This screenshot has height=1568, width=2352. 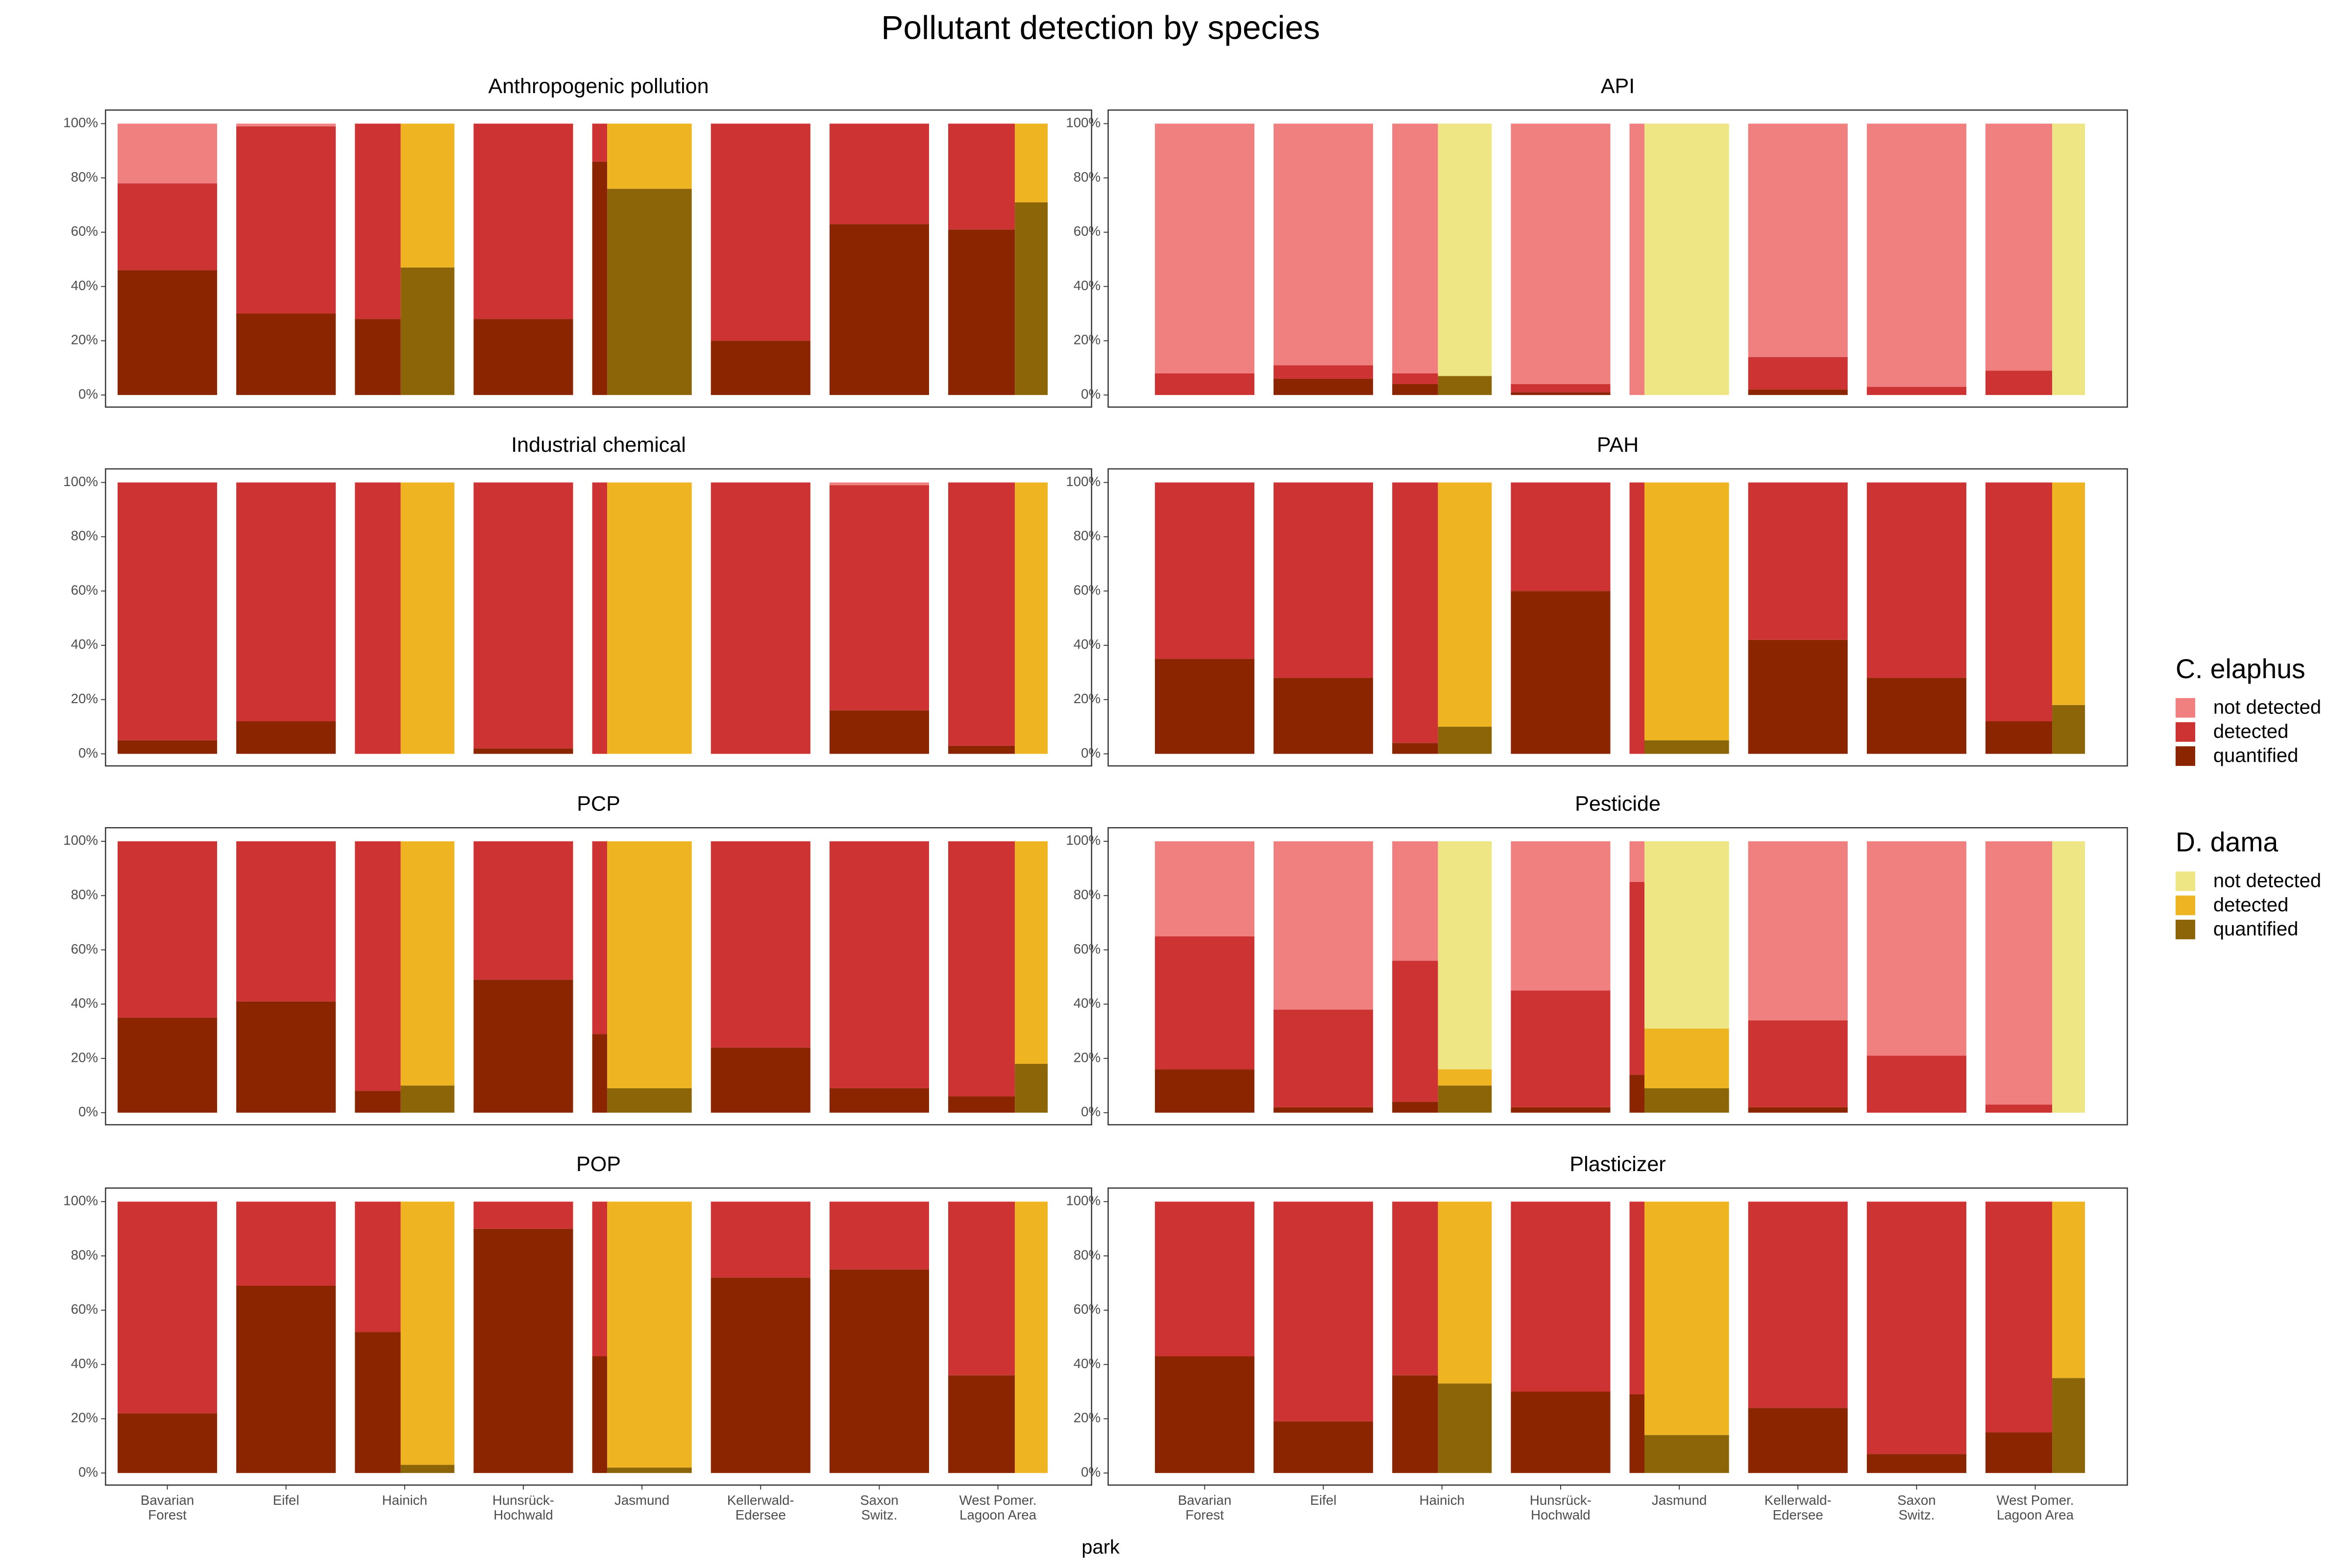 What do you see at coordinates (1100, 27) in the screenshot?
I see `chart-title: Pollutant detection by species` at bounding box center [1100, 27].